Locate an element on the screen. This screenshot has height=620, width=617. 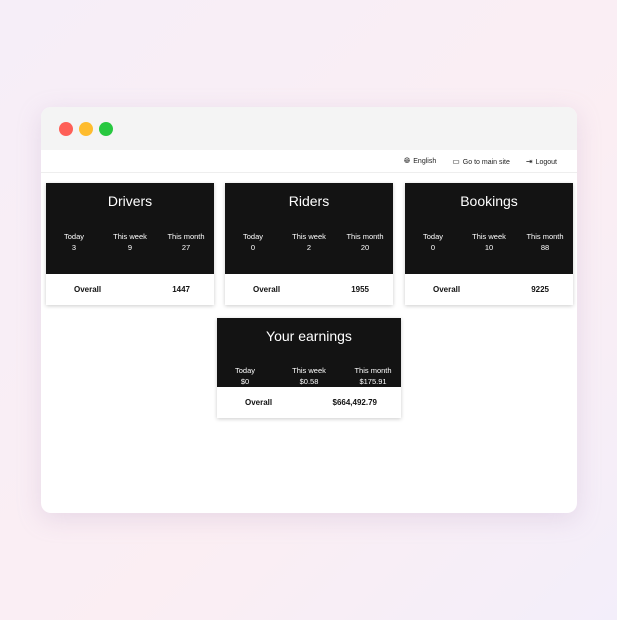
stat-month: This month 20 is located at coordinates (365, 242).